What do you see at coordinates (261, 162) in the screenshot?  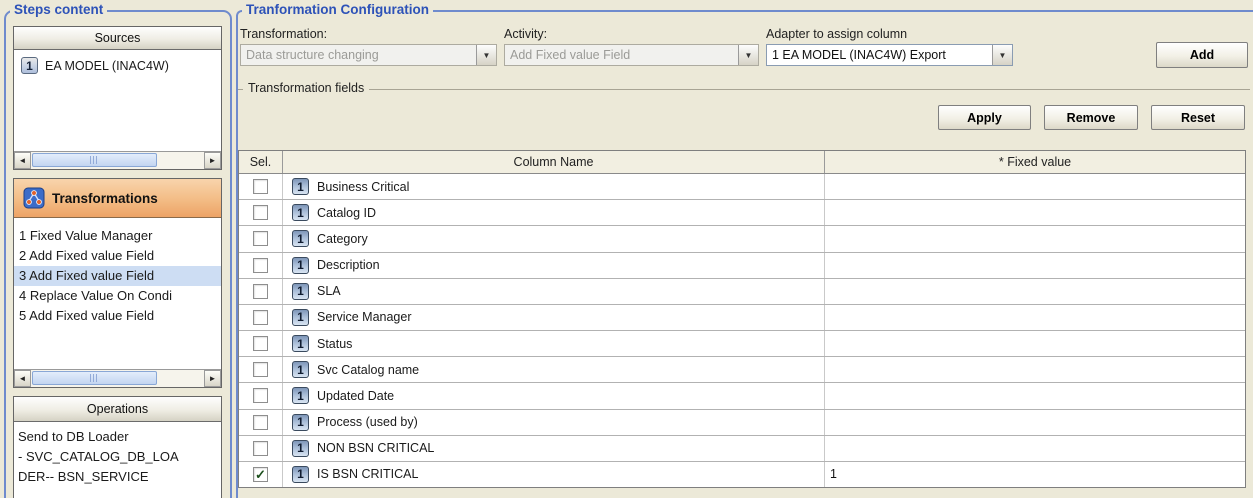 I see `header-sel: Sel.` at bounding box center [261, 162].